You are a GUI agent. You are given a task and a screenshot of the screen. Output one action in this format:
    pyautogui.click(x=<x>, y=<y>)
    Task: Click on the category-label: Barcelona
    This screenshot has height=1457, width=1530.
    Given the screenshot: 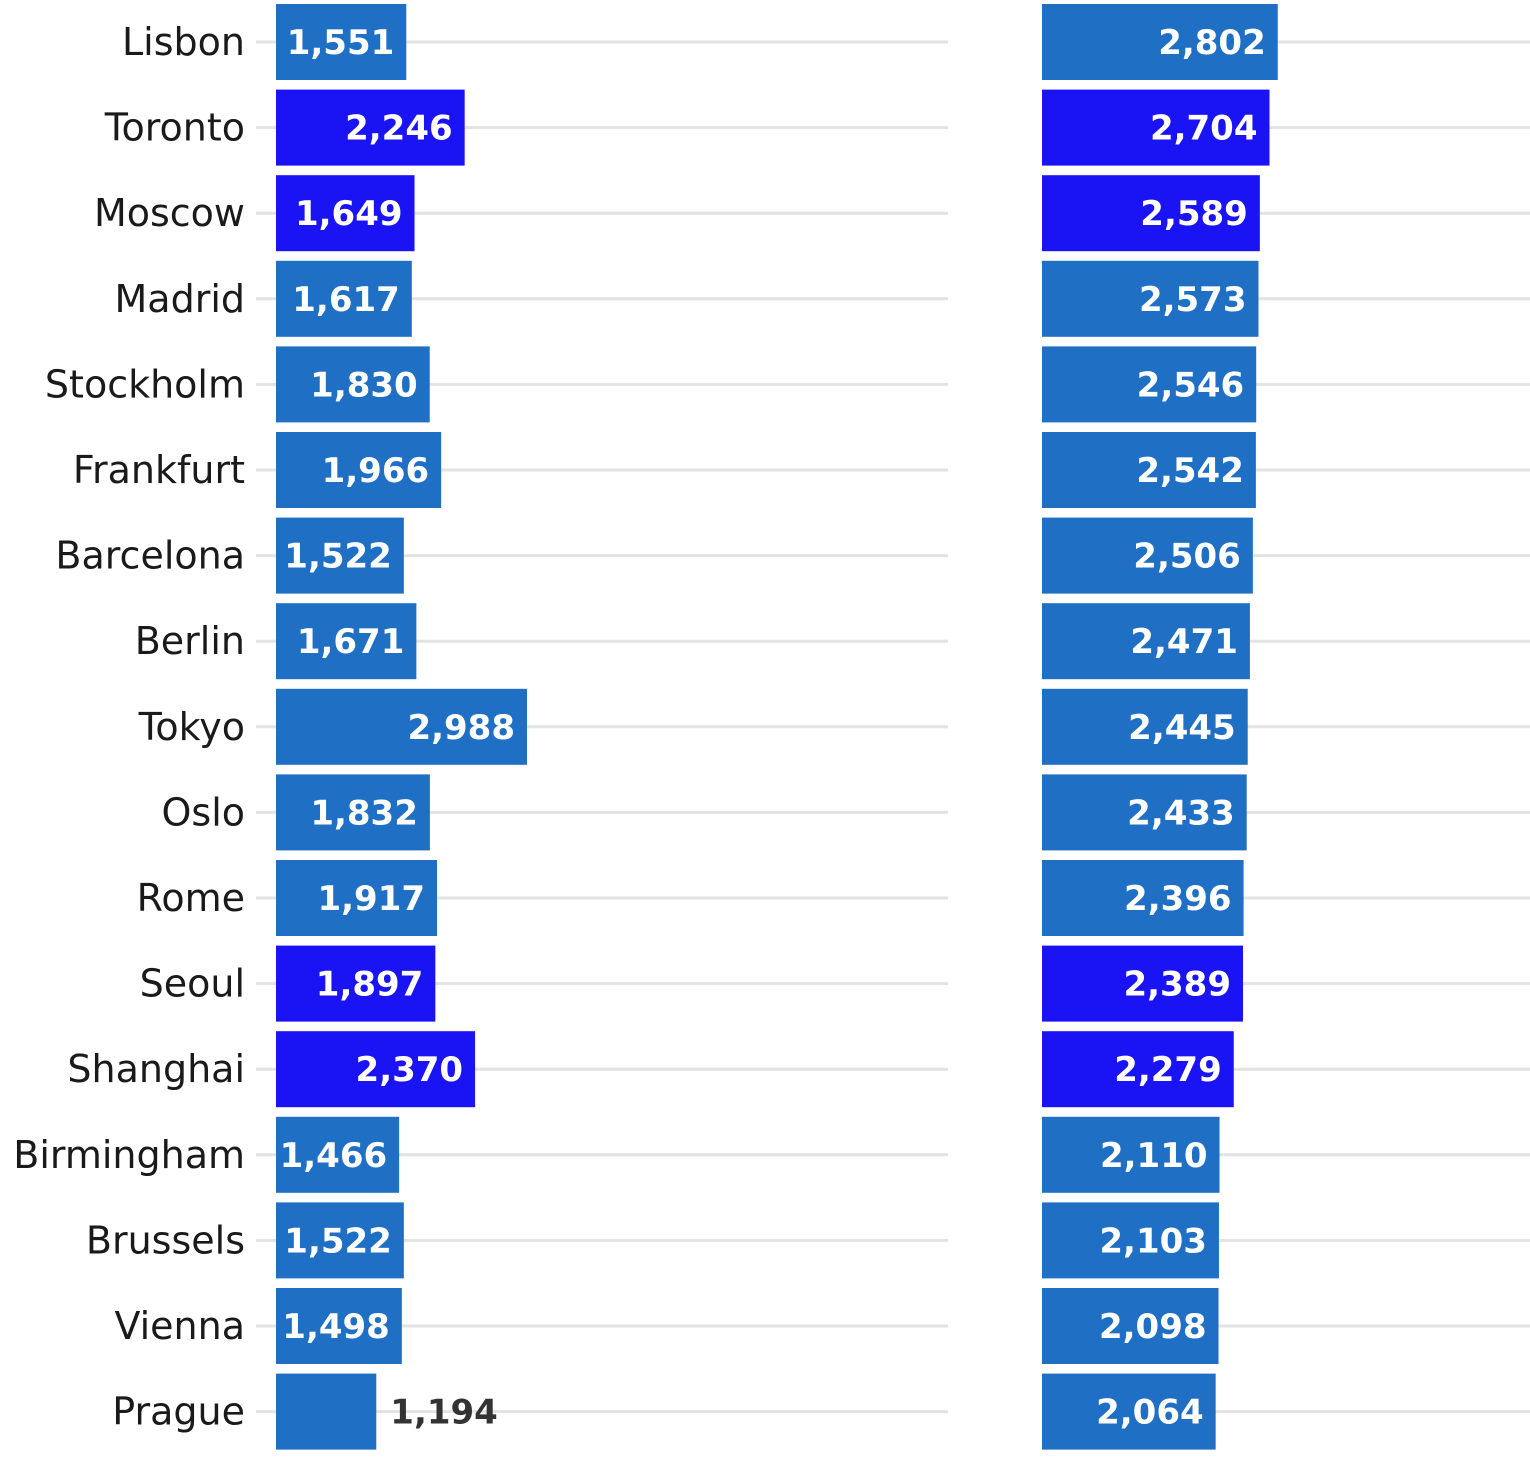 What is the action you would take?
    pyautogui.click(x=150, y=556)
    